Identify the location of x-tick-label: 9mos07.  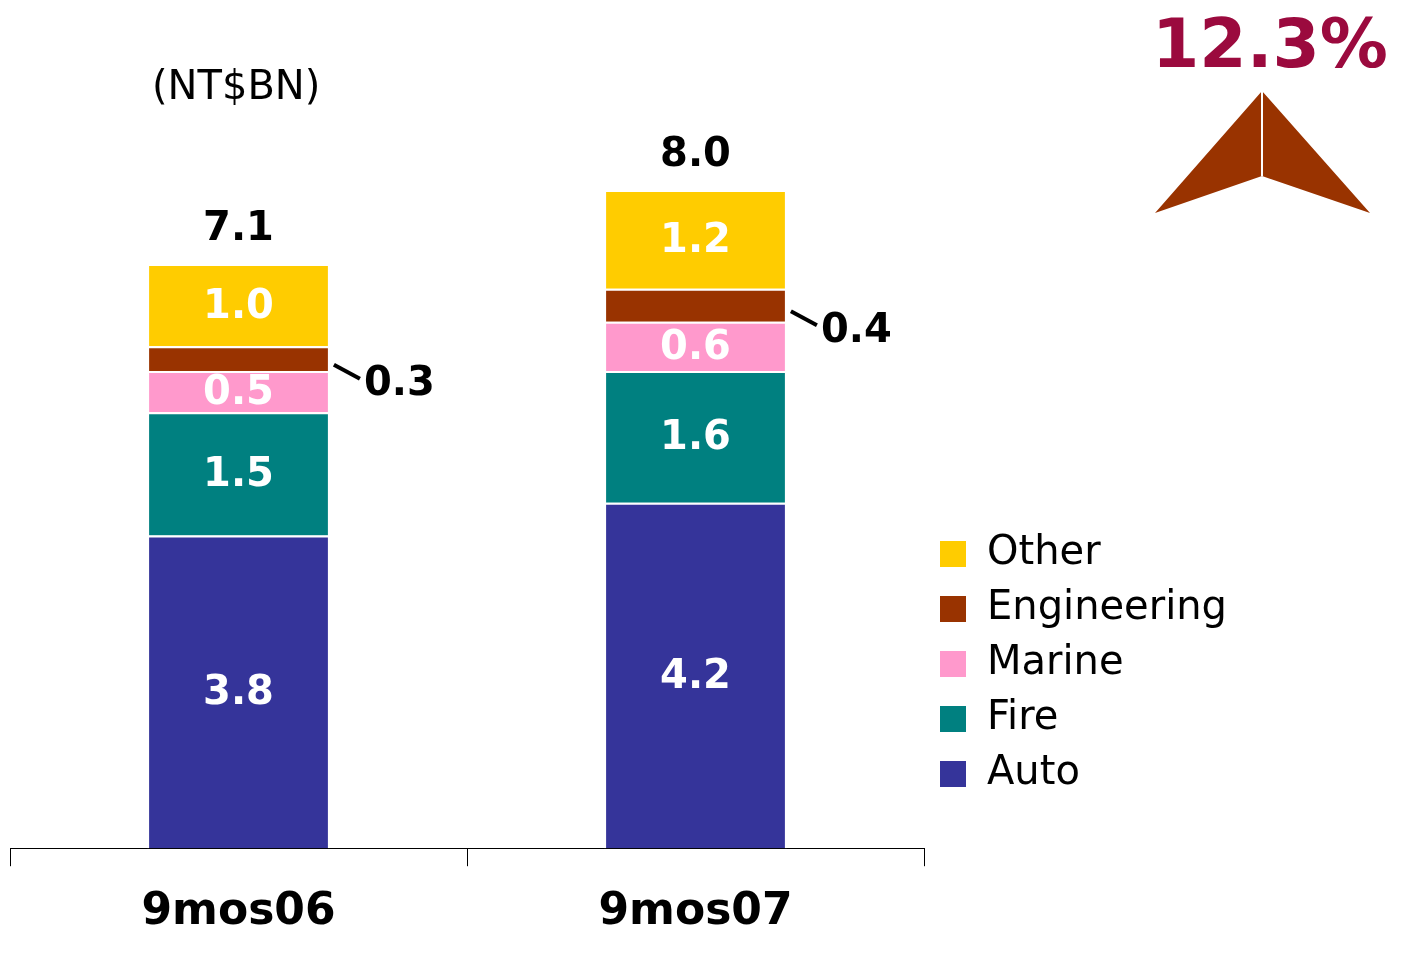
(695, 909).